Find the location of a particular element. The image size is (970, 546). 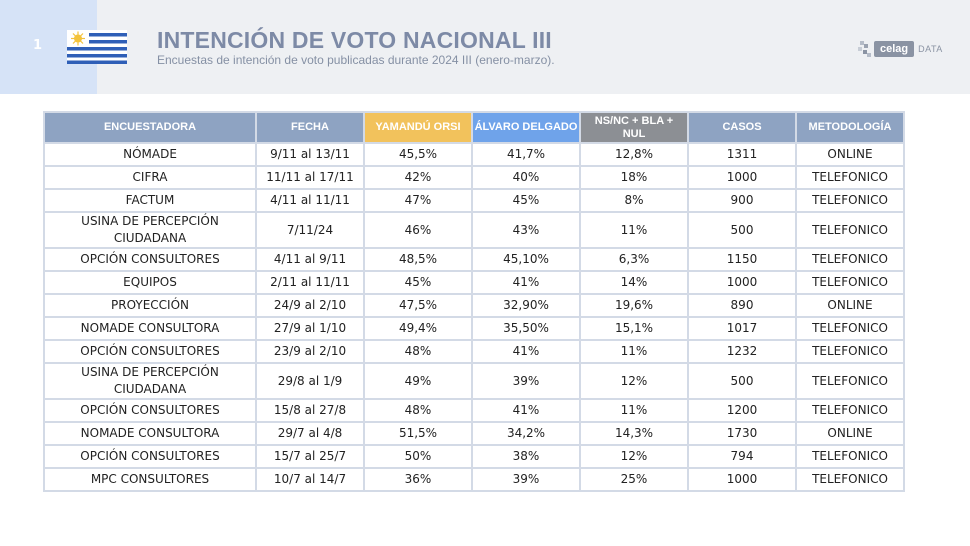

col-orsi: YAMANDÚ ORSI is located at coordinates (418, 127).